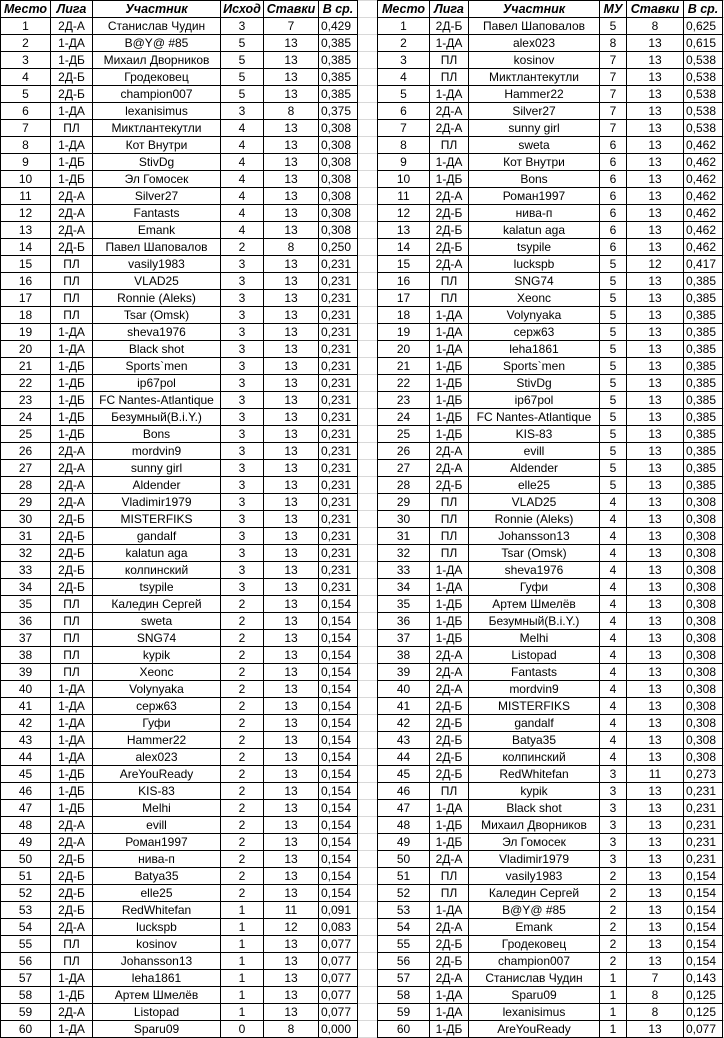 The width and height of the screenshot is (724, 1038). What do you see at coordinates (291, 247) in the screenshot?
I see `cell-bets: 8` at bounding box center [291, 247].